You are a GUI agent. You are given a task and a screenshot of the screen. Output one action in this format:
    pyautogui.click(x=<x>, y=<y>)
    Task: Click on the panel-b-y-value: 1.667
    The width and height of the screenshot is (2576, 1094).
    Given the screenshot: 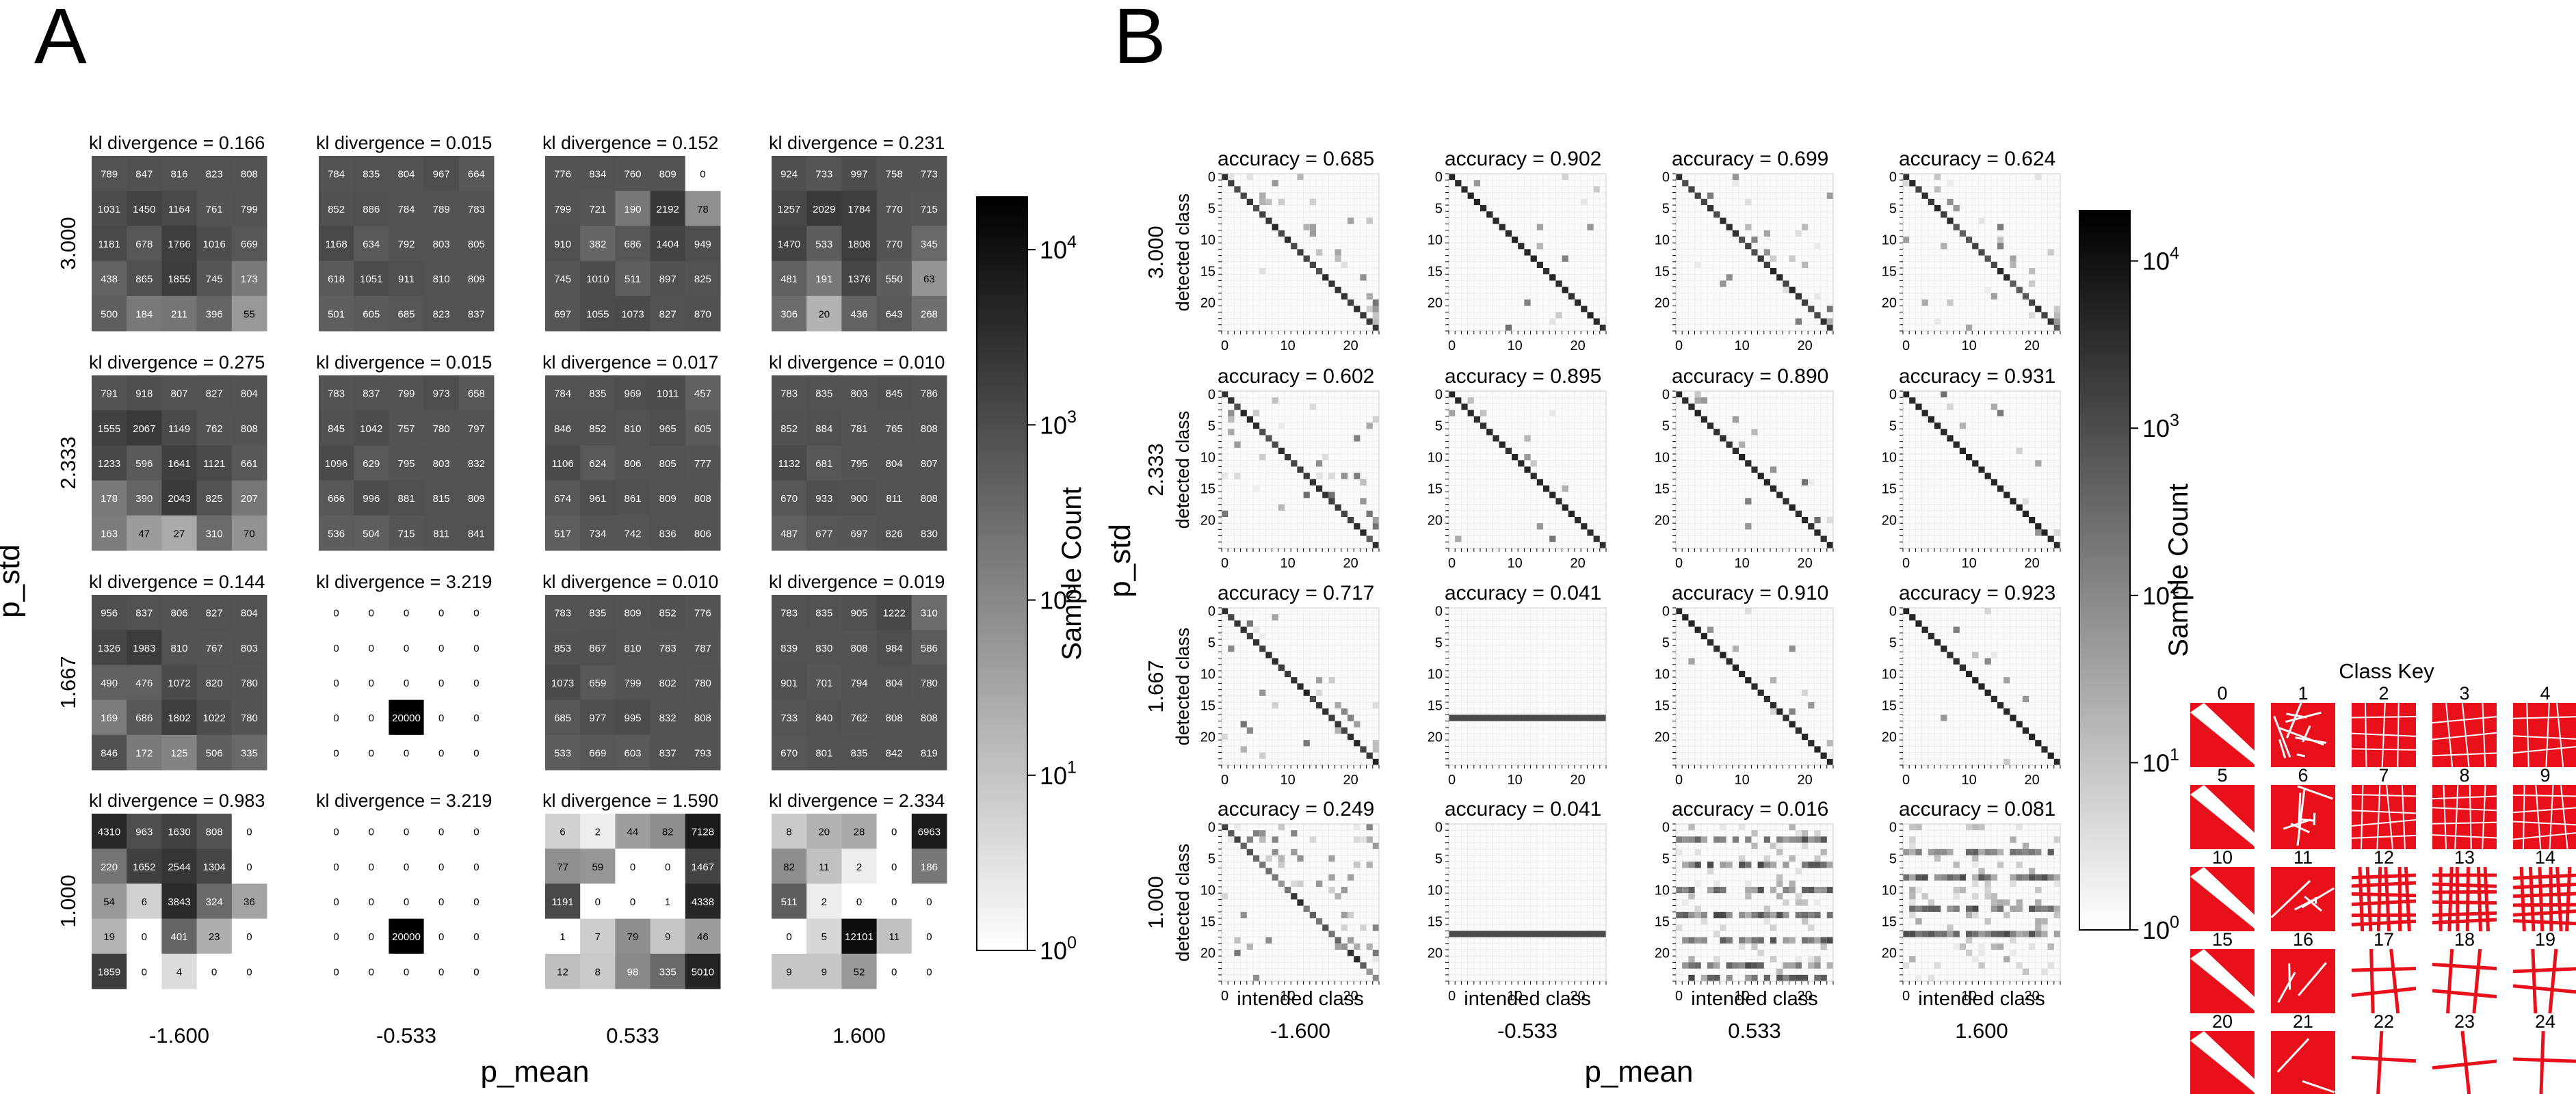 What is the action you would take?
    pyautogui.click(x=1156, y=686)
    